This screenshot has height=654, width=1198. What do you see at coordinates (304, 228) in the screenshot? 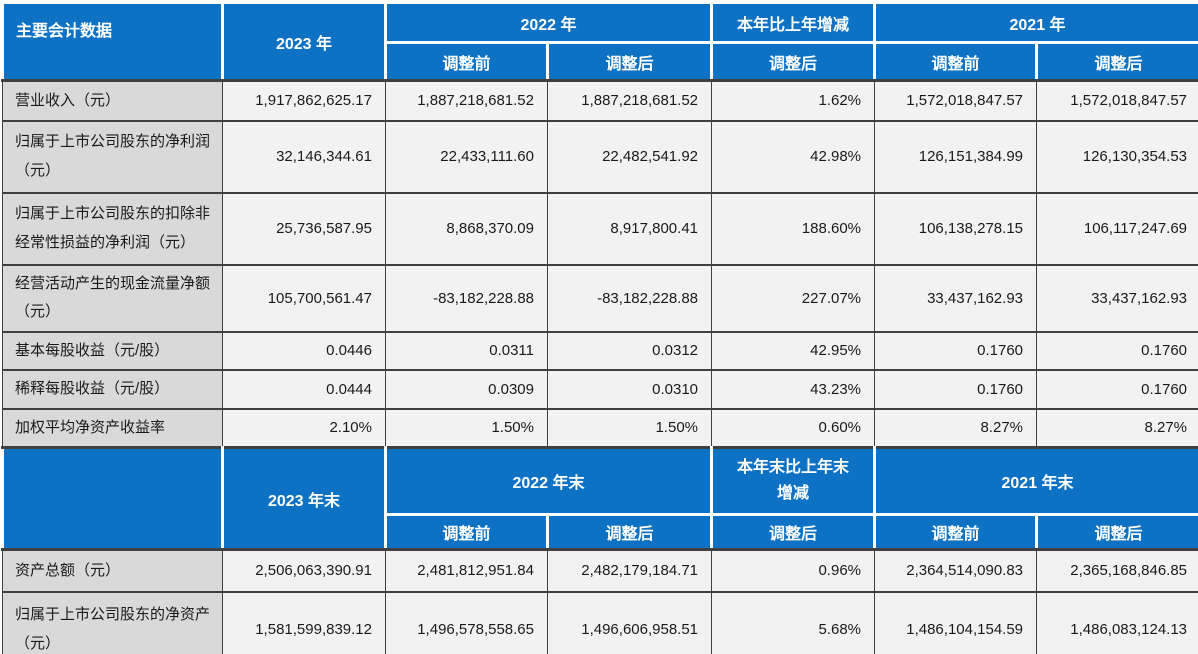
I see `cell-value: 25,736,587.95` at bounding box center [304, 228].